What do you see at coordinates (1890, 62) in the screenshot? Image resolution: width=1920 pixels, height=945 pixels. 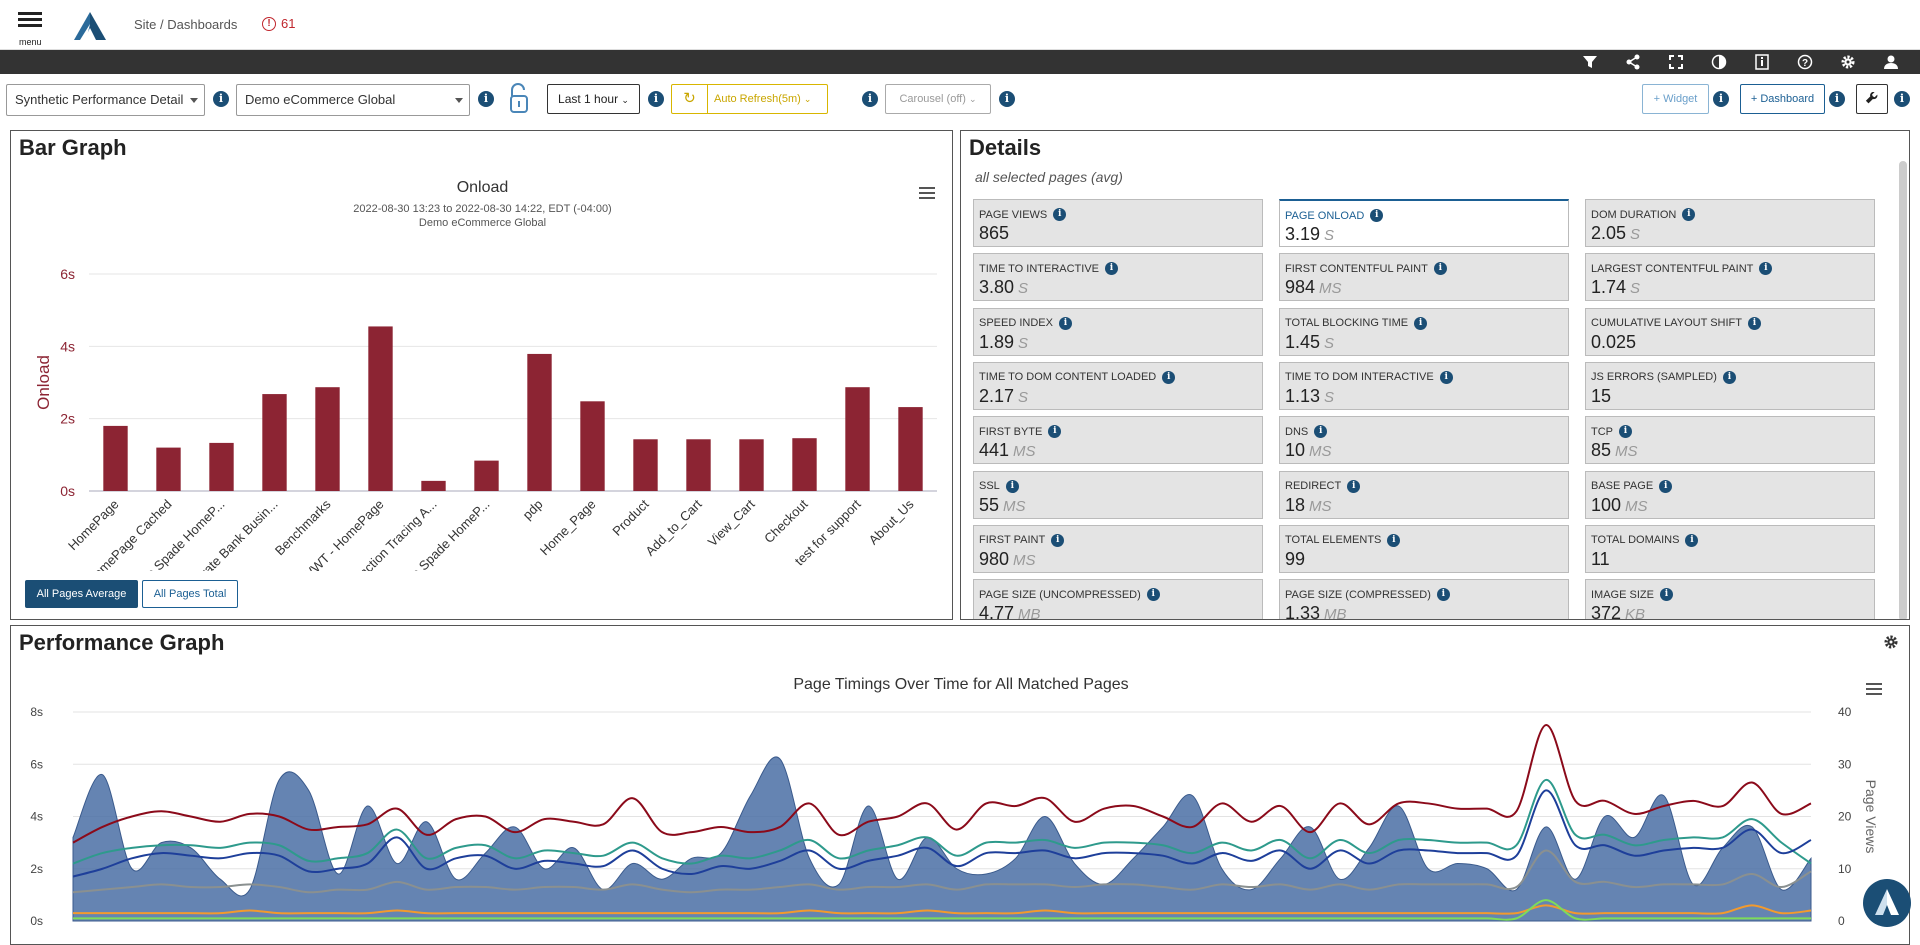 I see `user-icon` at bounding box center [1890, 62].